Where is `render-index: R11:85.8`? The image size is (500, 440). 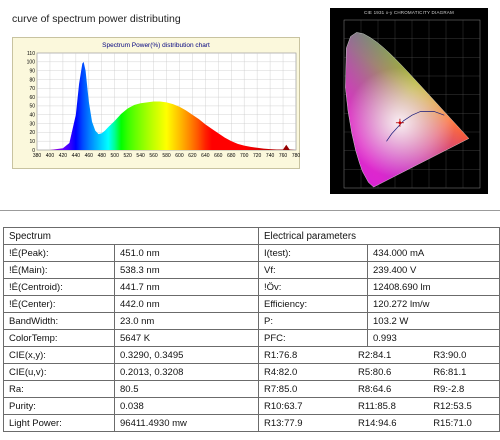 render-index: R11:85.8 is located at coordinates (377, 406).